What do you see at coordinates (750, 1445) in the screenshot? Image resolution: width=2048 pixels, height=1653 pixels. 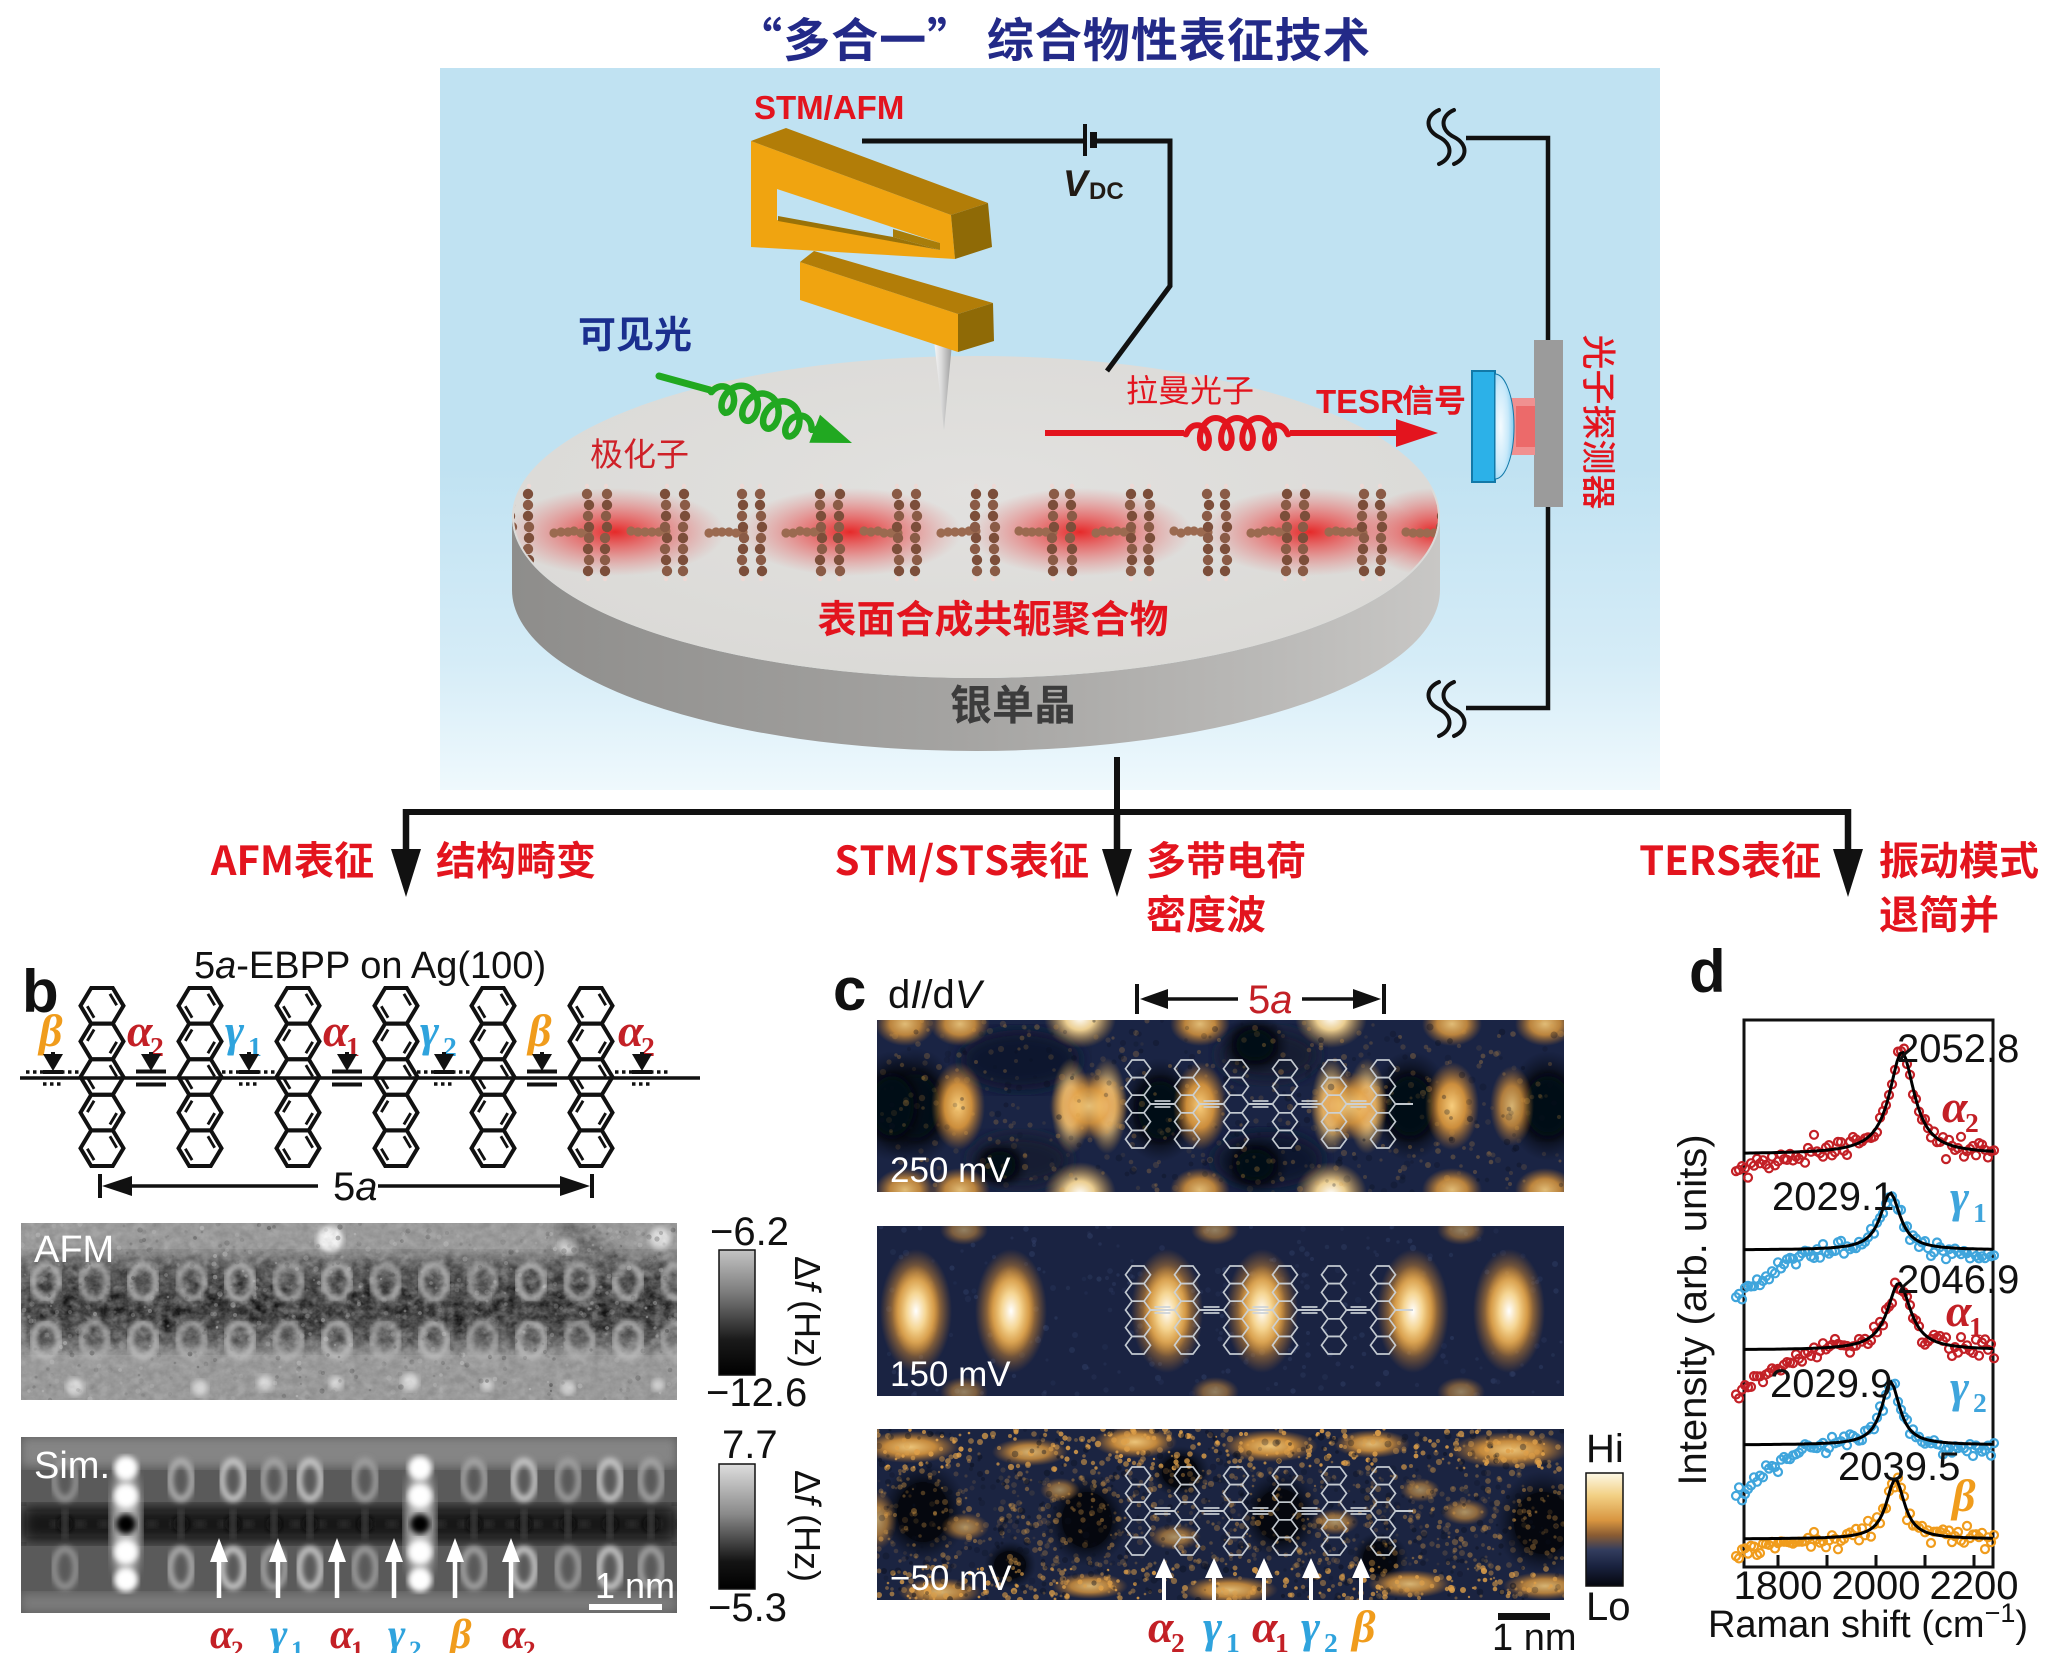 I see `svg-text: 7.7` at bounding box center [750, 1445].